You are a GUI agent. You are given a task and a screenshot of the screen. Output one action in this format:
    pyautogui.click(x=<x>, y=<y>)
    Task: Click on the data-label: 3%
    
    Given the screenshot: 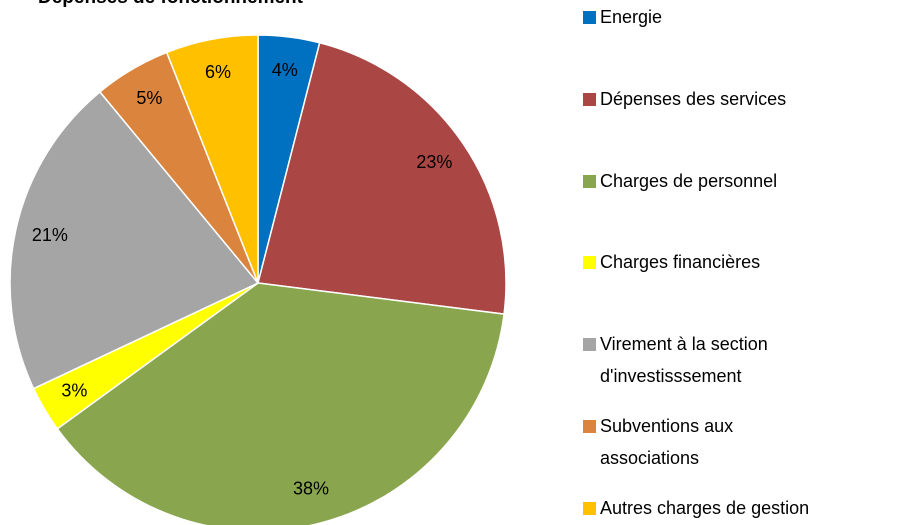 What is the action you would take?
    pyautogui.click(x=74, y=390)
    